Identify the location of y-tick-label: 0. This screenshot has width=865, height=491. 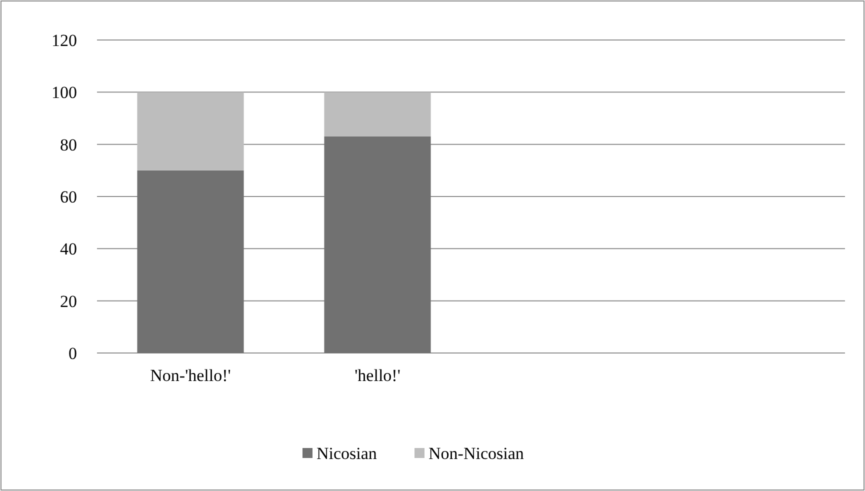
(72, 353).